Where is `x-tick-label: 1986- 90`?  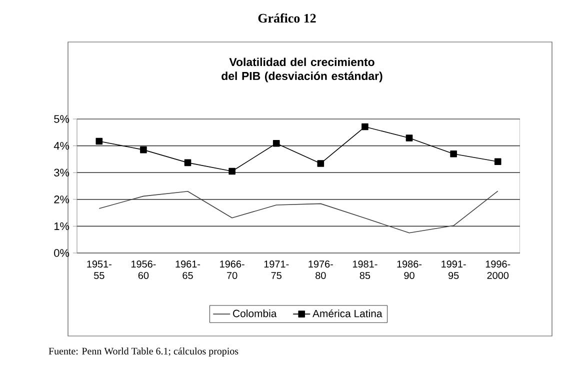
x-tick-label: 1986- 90 is located at coordinates (409, 270).